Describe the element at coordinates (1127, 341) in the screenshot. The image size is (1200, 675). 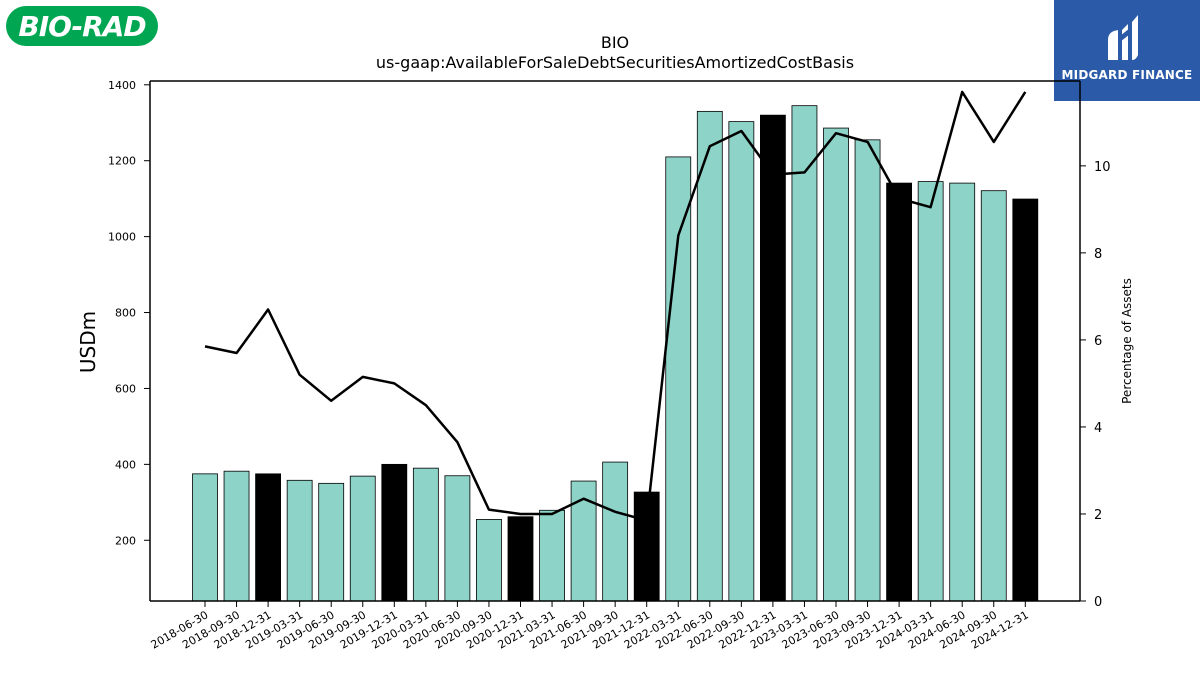
I see `y2-axis-label: Percentage of Assets` at that location.